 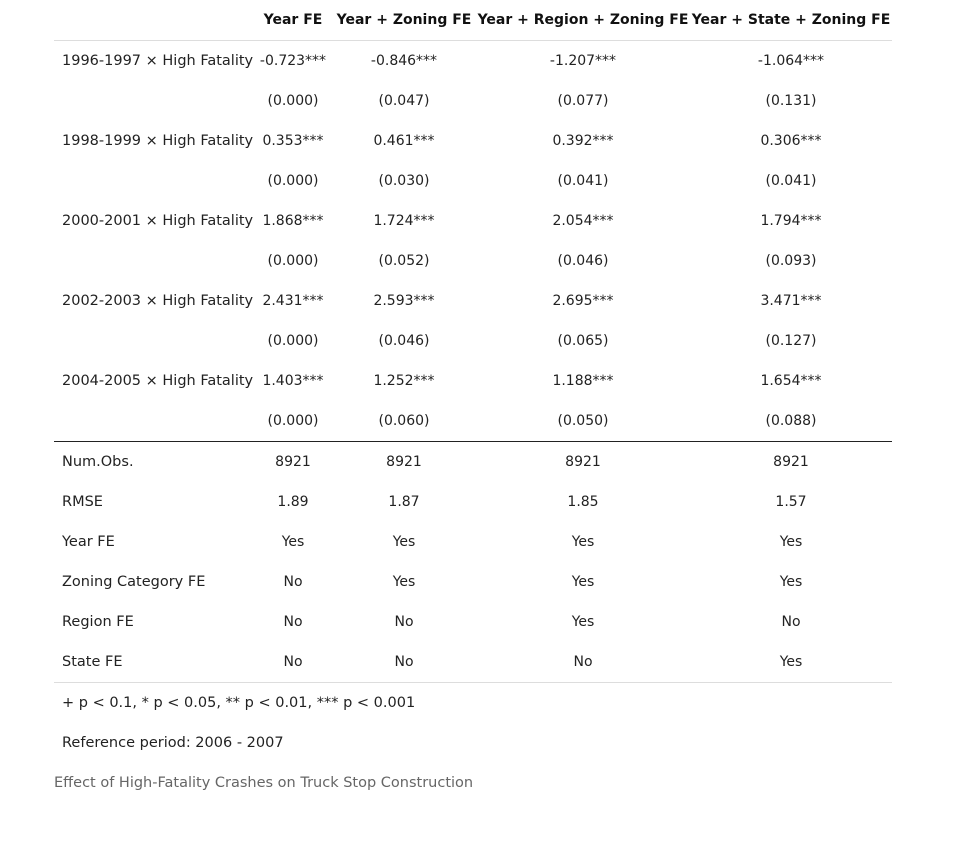 What do you see at coordinates (404, 20) in the screenshot?
I see `header-cell: Year + Zoning FE` at bounding box center [404, 20].